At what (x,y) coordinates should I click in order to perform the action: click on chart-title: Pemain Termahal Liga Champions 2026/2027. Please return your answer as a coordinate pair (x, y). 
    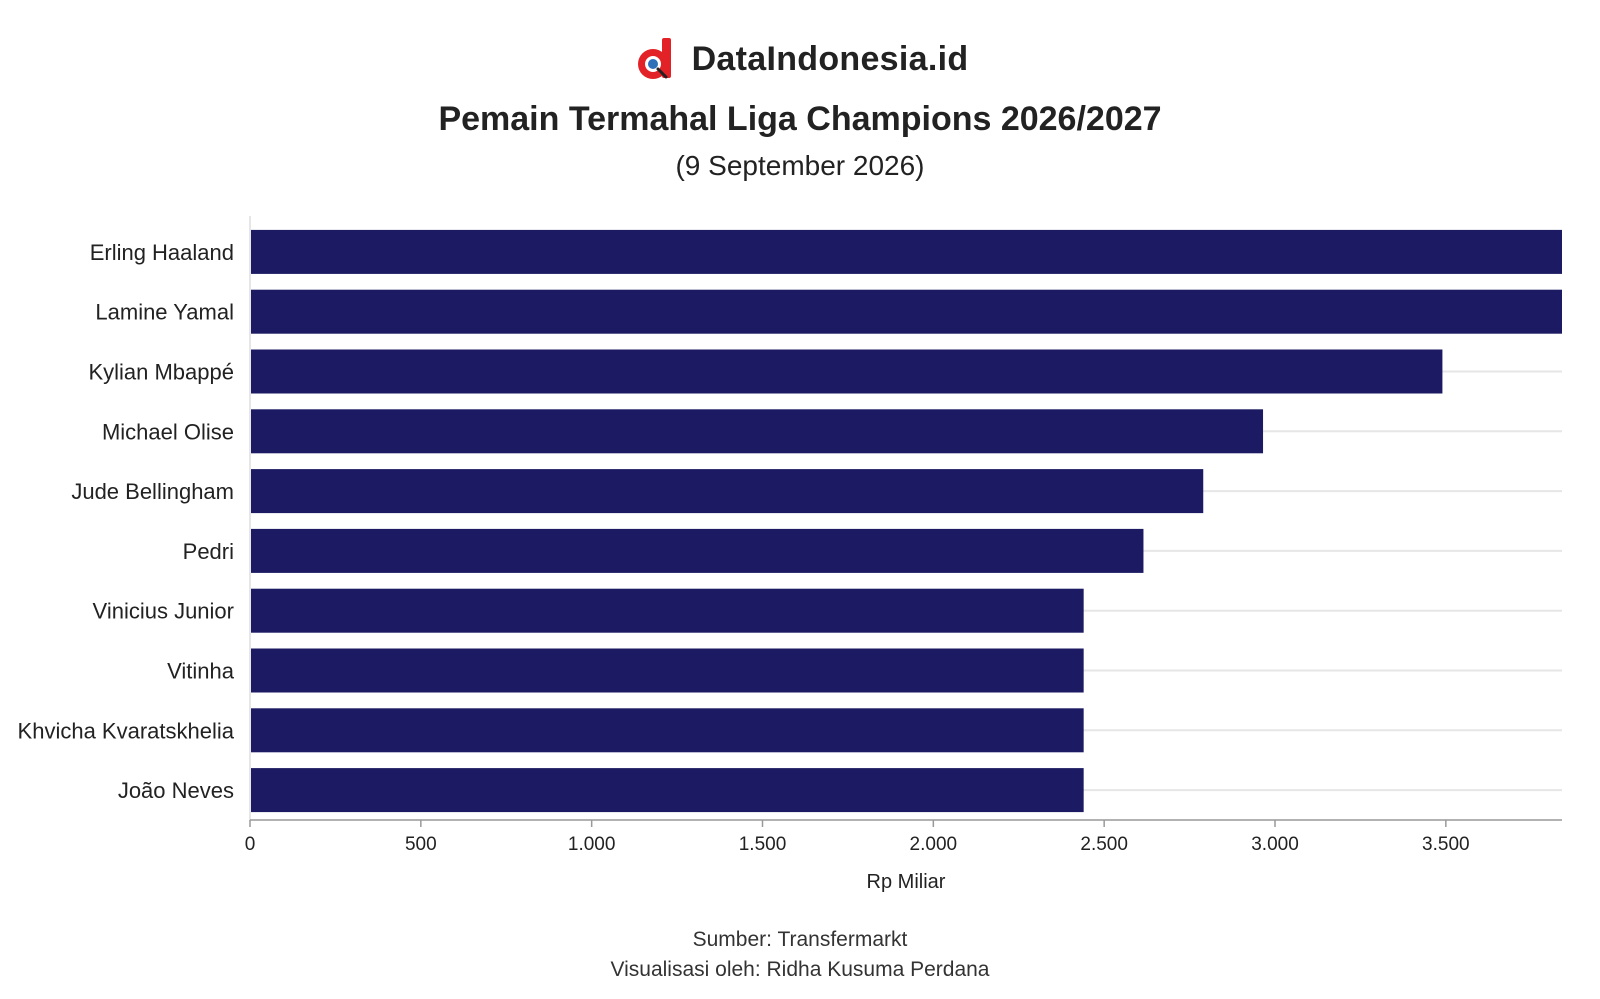
    Looking at the image, I should click on (800, 119).